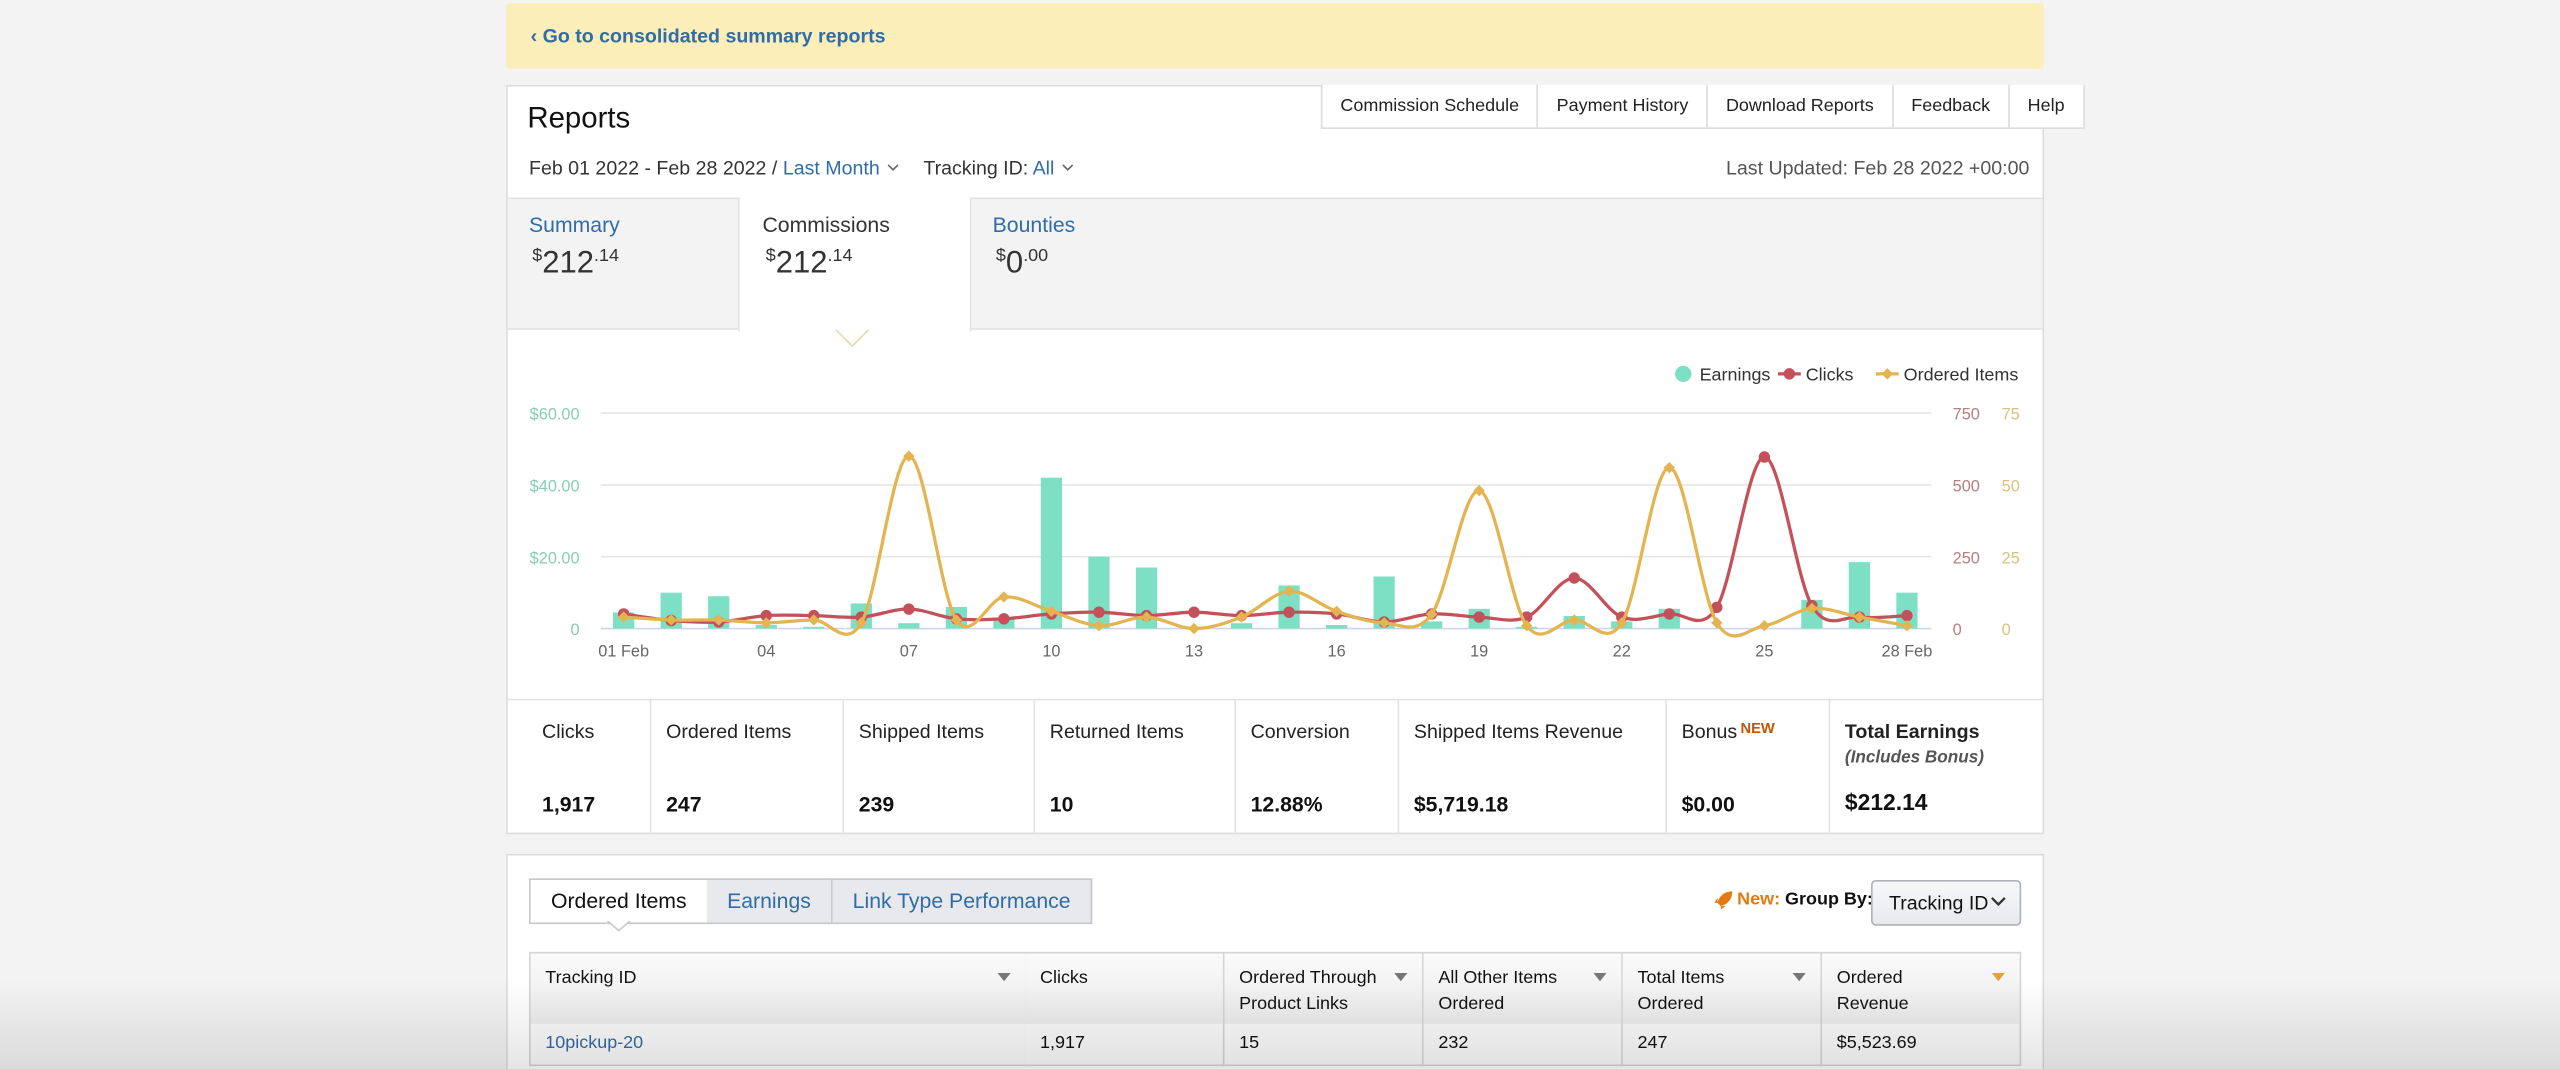  I want to click on column-title: Ordered Through Product Links, so click(1308, 991).